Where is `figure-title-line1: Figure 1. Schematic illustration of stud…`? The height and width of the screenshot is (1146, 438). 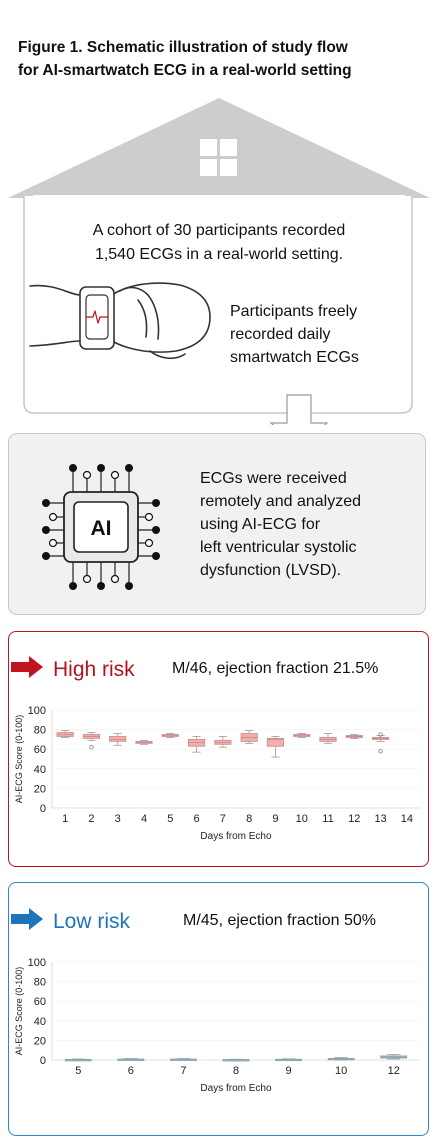
figure-title-line1: Figure 1. Schematic illustration of stud… is located at coordinates (183, 47).